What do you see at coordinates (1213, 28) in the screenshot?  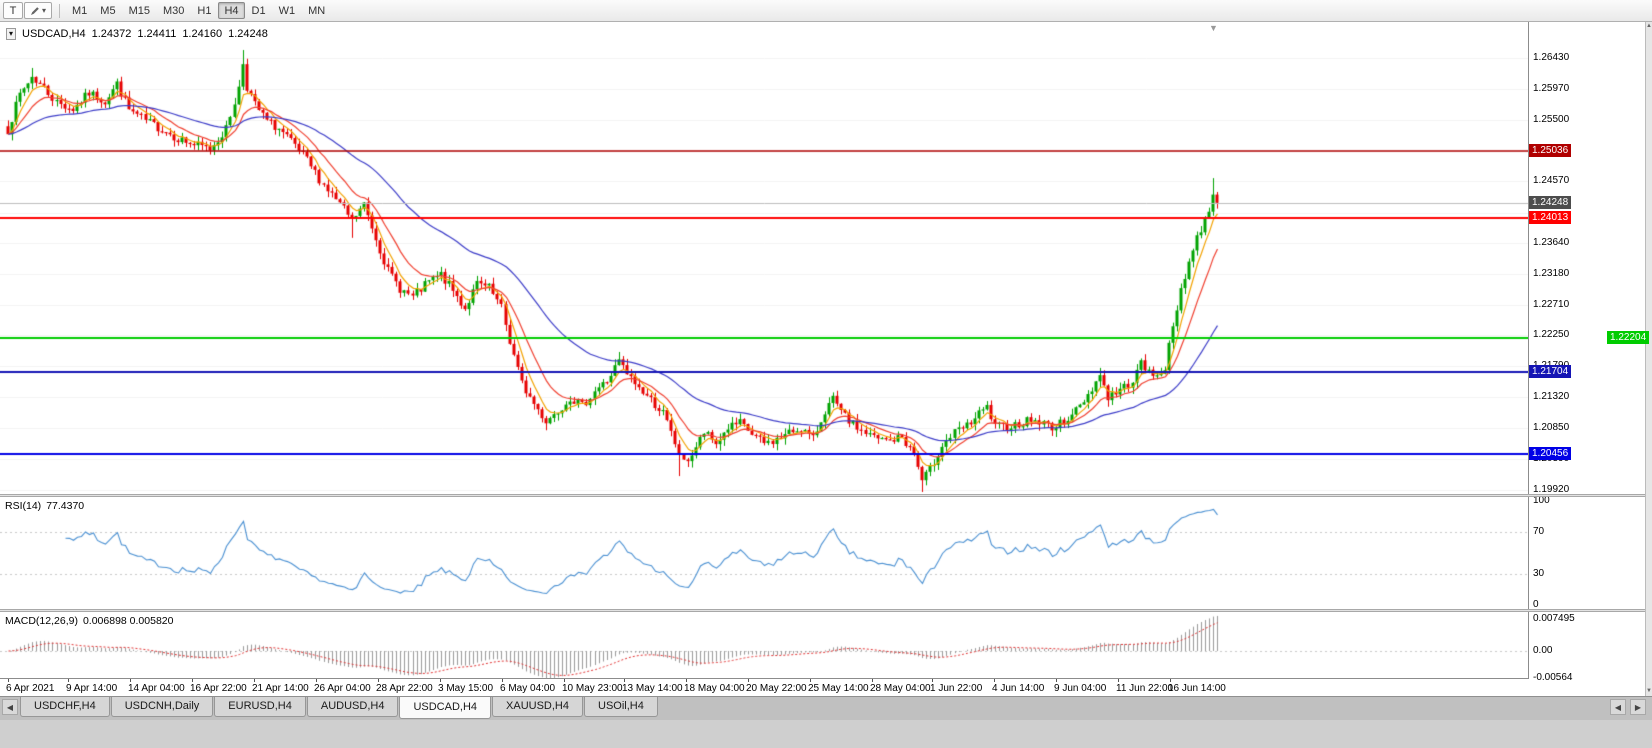 I see `chart-shift-marker: ▼` at bounding box center [1213, 28].